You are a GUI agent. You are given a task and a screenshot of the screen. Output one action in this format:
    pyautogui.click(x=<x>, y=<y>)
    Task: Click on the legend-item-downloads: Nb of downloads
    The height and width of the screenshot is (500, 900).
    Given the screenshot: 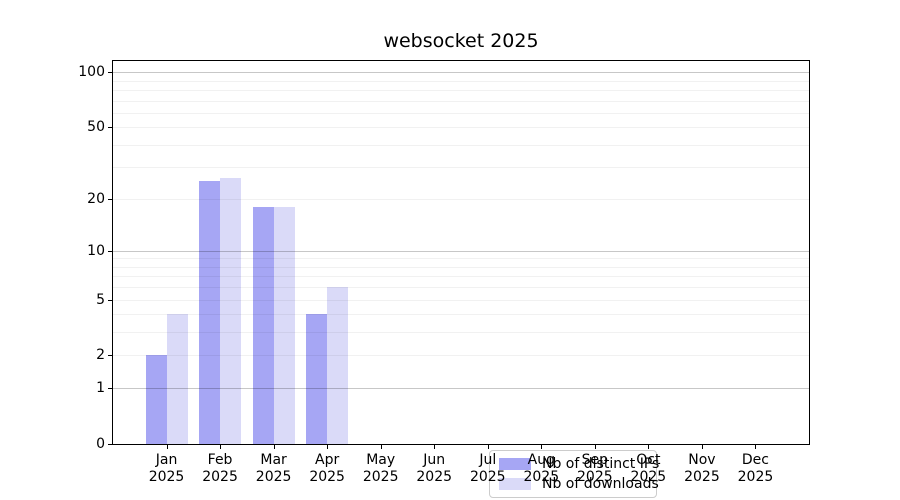 What is the action you would take?
    pyautogui.click(x=574, y=484)
    